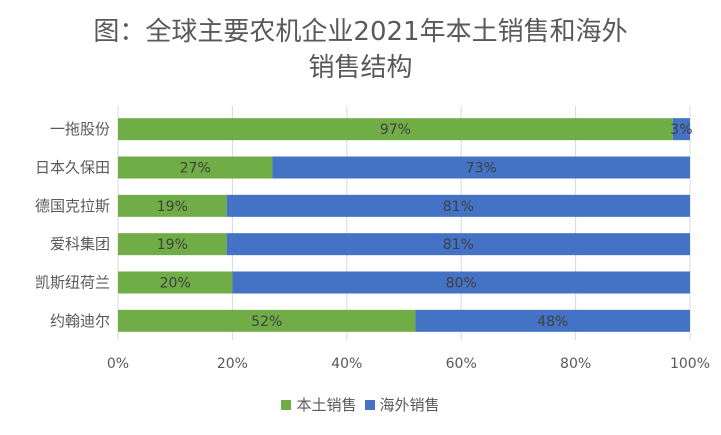 This screenshot has height=435, width=721. What do you see at coordinates (408, 364) in the screenshot?
I see `x-axis: 0% 20% 40% 60% 80% 100%` at bounding box center [408, 364].